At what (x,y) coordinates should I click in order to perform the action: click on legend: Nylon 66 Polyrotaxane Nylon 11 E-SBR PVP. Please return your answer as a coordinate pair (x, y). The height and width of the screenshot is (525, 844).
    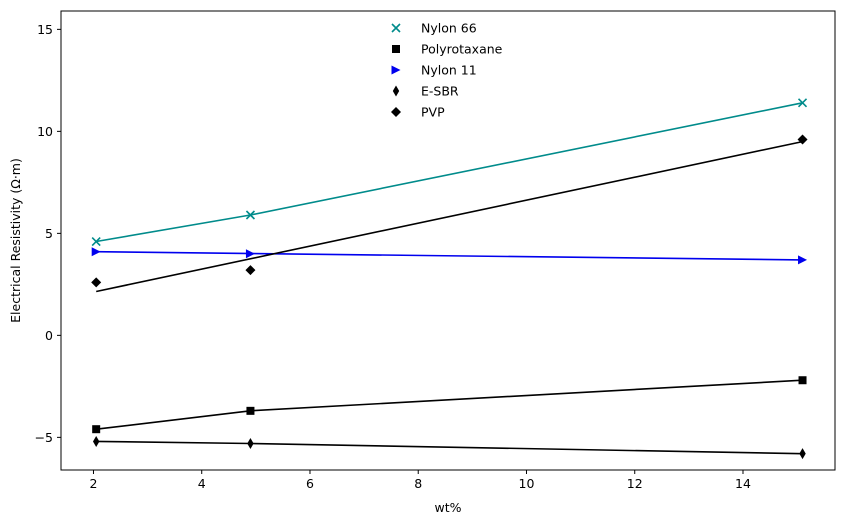
    Looking at the image, I should click on (447, 70).